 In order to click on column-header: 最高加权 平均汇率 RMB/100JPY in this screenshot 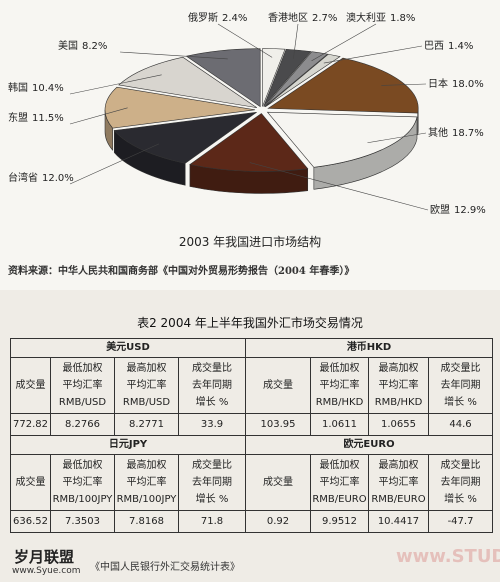, I will do `click(146, 482)`.